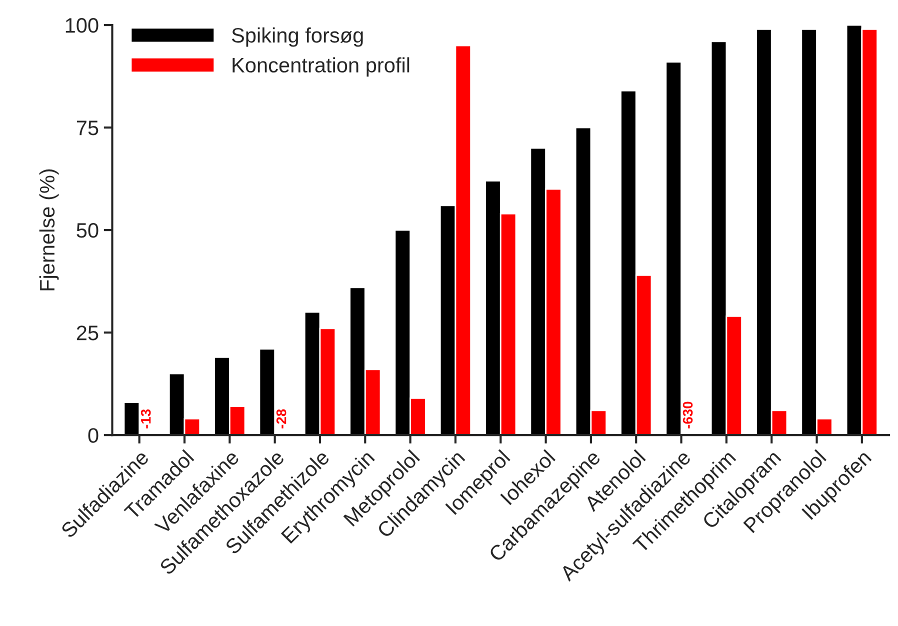 Image resolution: width=898 pixels, height=626 pixels. I want to click on text: -13, so click(145, 418).